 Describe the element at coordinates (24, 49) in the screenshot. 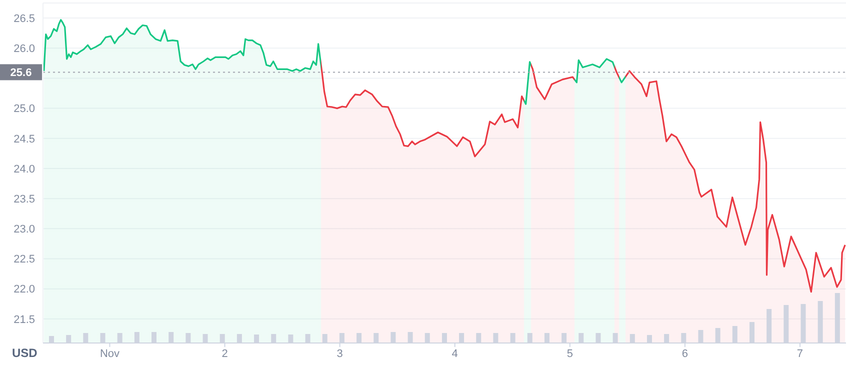

I see `y-tick-label: 26.0` at that location.